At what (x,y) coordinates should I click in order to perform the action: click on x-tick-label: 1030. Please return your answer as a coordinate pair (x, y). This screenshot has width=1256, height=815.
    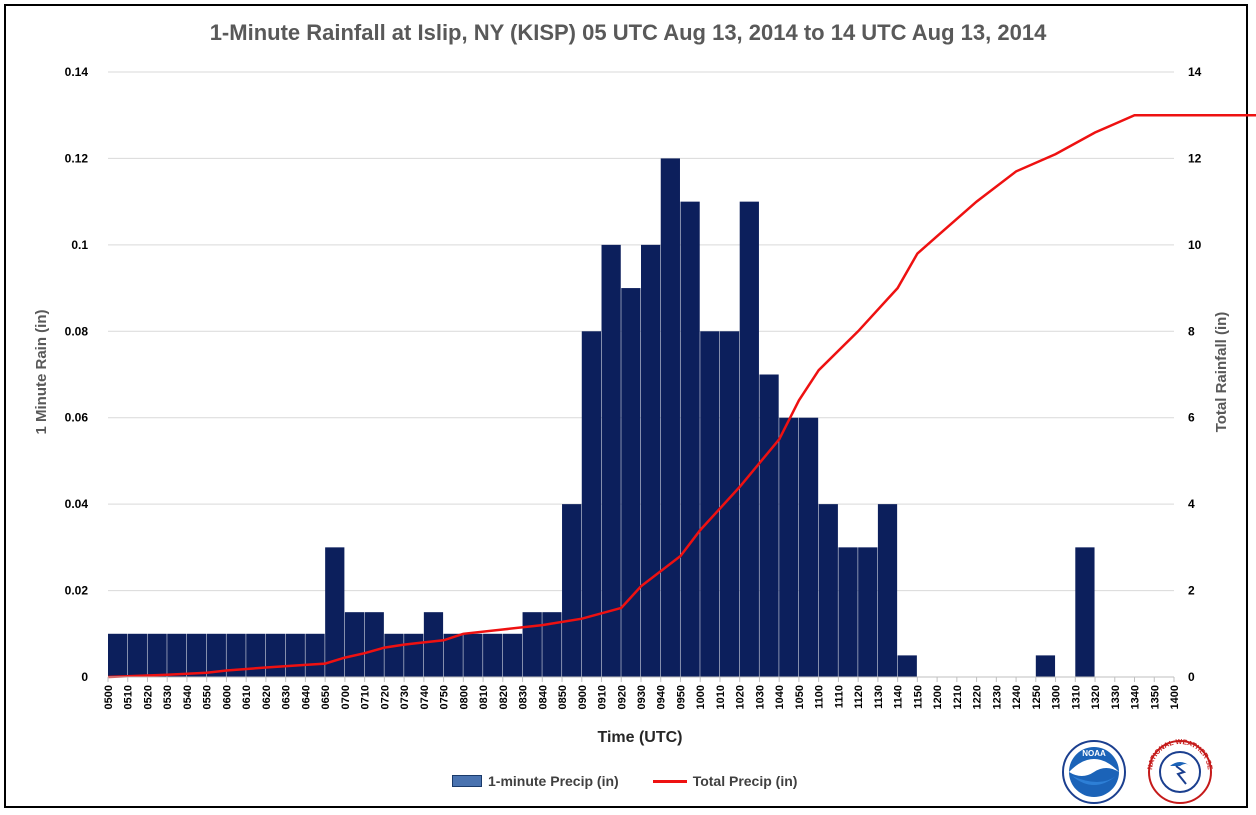
    Looking at the image, I should click on (760, 697).